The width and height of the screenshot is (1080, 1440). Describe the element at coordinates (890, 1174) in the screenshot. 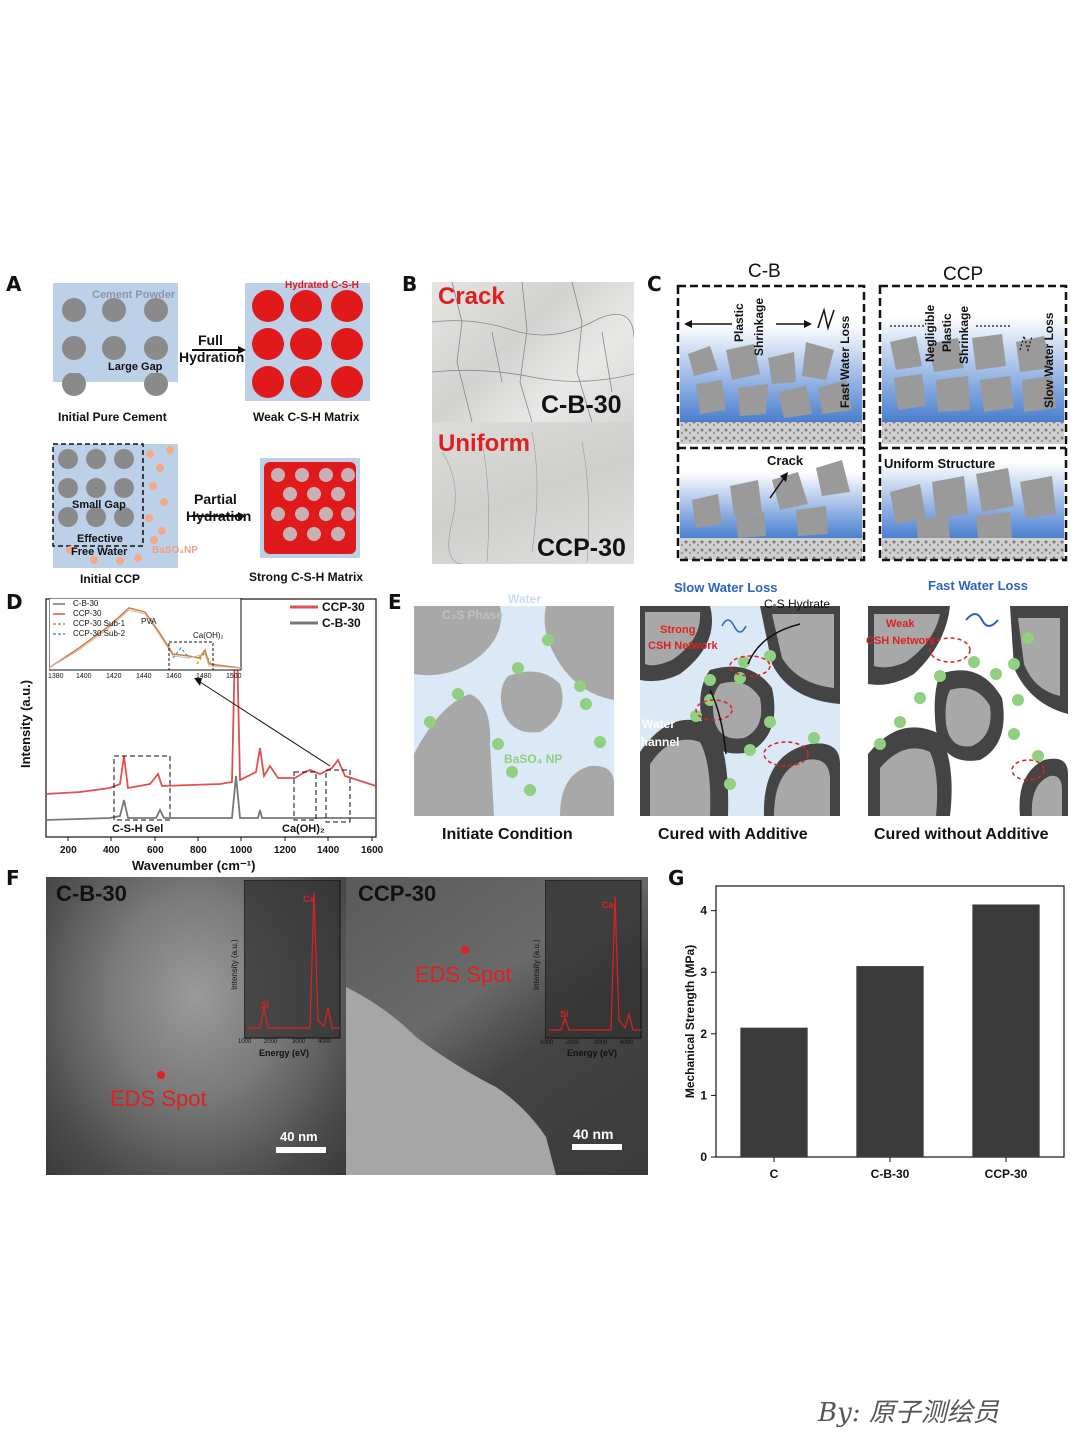

I see `x-tick-label: C-B-30` at that location.